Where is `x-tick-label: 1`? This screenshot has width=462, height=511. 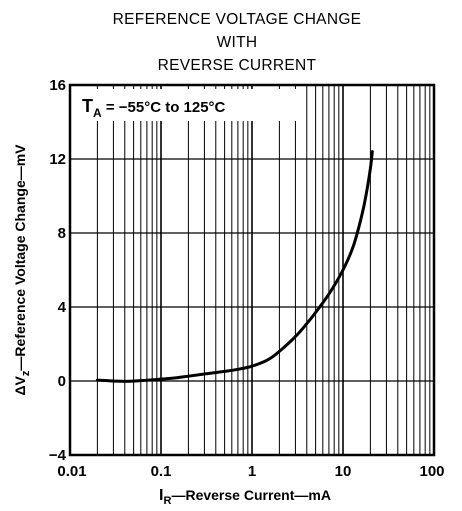
x-tick-label: 1 is located at coordinates (252, 471).